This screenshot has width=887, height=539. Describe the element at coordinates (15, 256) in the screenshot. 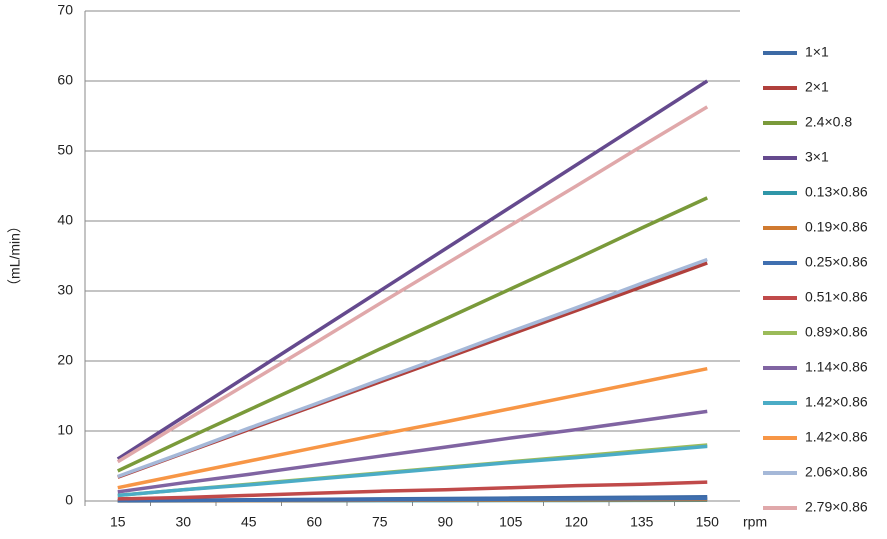

I see `y-axis-label: （mL/min）` at that location.